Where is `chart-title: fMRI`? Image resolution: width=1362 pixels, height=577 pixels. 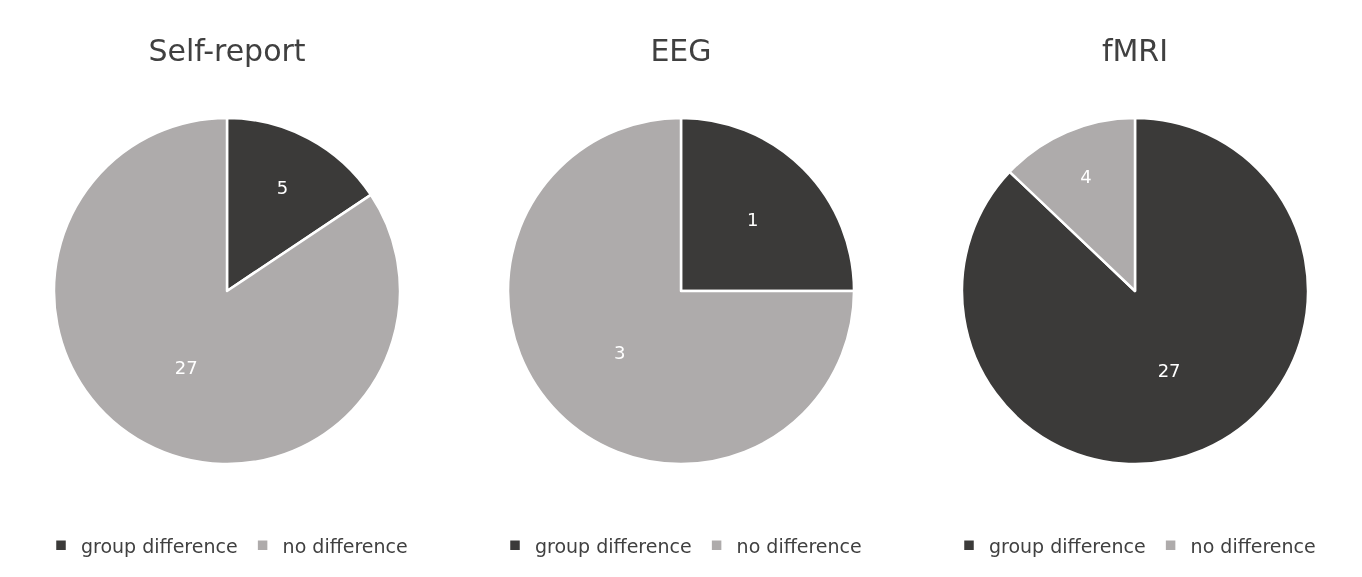 chart-title: fMRI is located at coordinates (1135, 51).